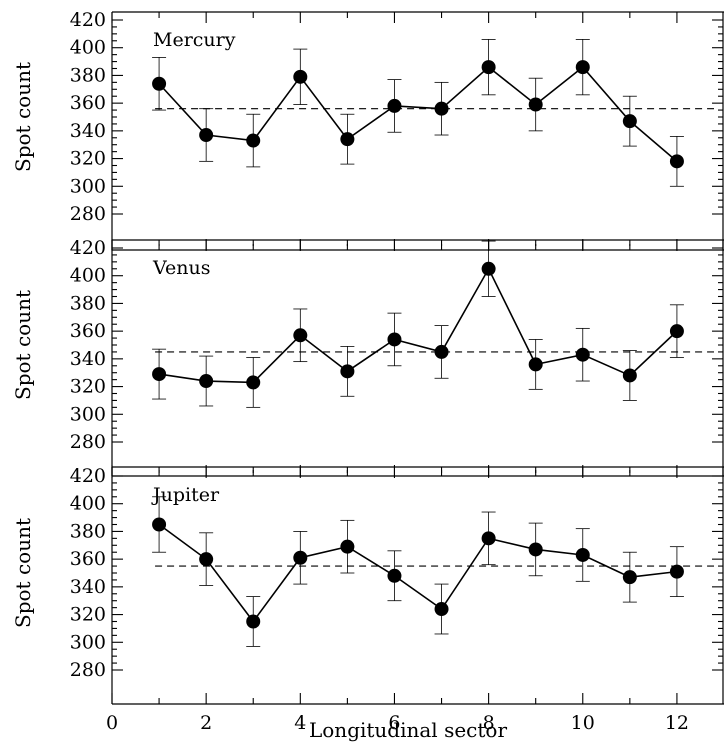 This screenshot has width=725, height=745. I want to click on panel-label: Venus, so click(181, 268).